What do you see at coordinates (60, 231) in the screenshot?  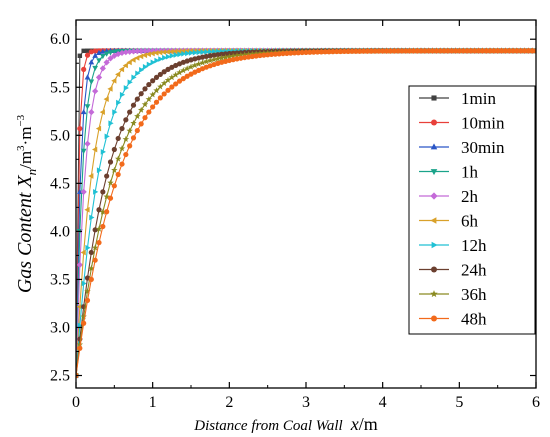 I see `y-tick-label: 4.0` at bounding box center [60, 231].